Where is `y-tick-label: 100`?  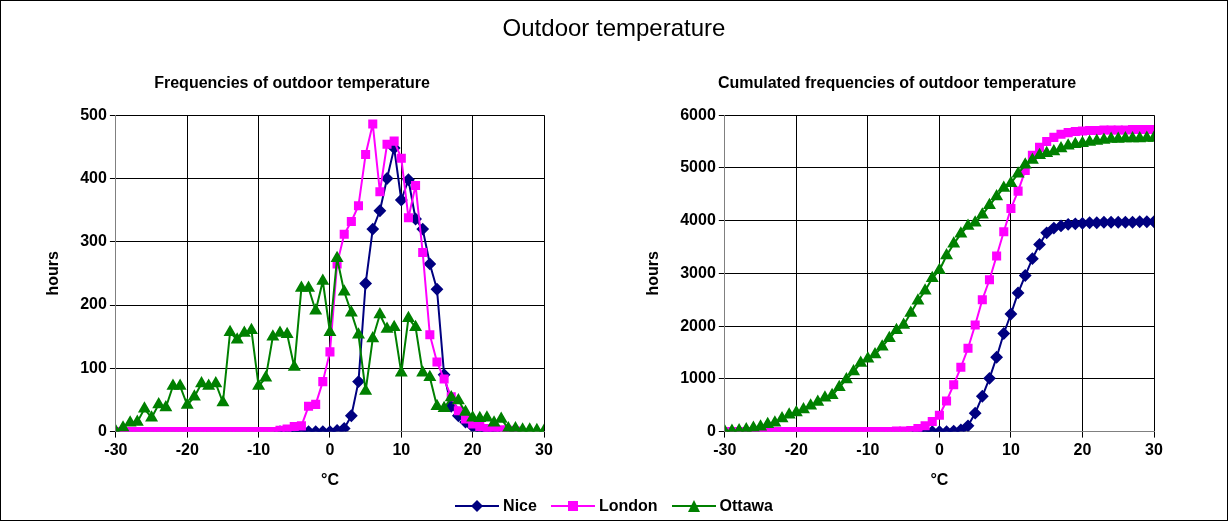
y-tick-label: 100 is located at coordinates (93, 367).